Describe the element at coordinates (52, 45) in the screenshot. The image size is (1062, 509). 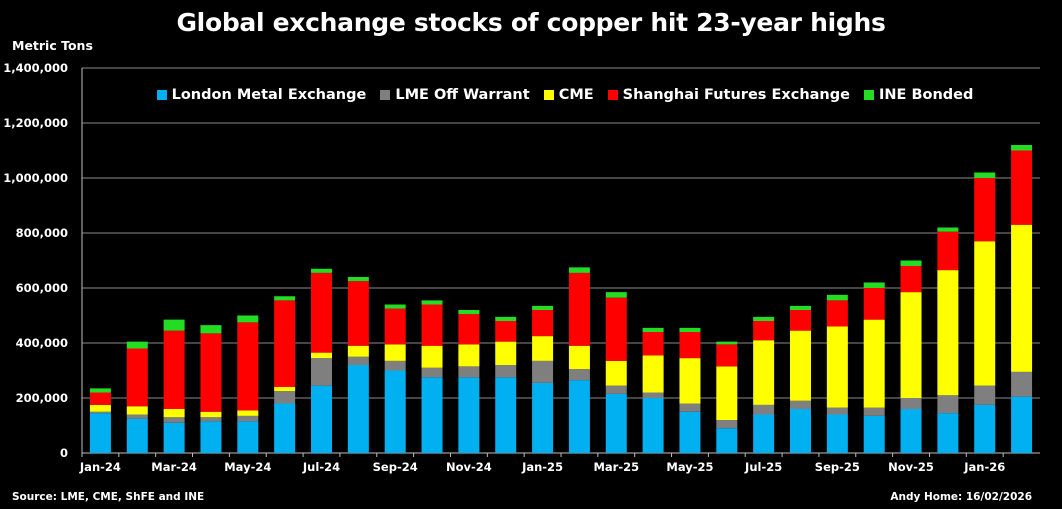
I see `y-axis-title: Metric Tons` at that location.